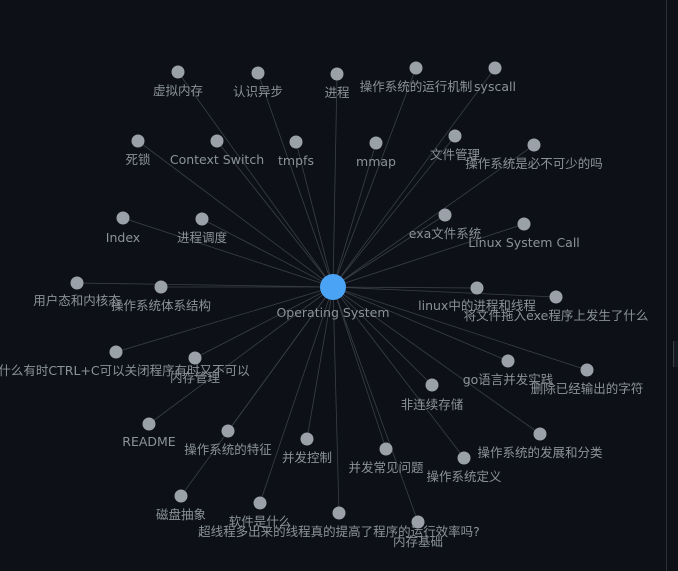  Describe the element at coordinates (556, 307) in the screenshot. I see `graph-node: 将文件拖入exe程序上发生了什么` at that location.